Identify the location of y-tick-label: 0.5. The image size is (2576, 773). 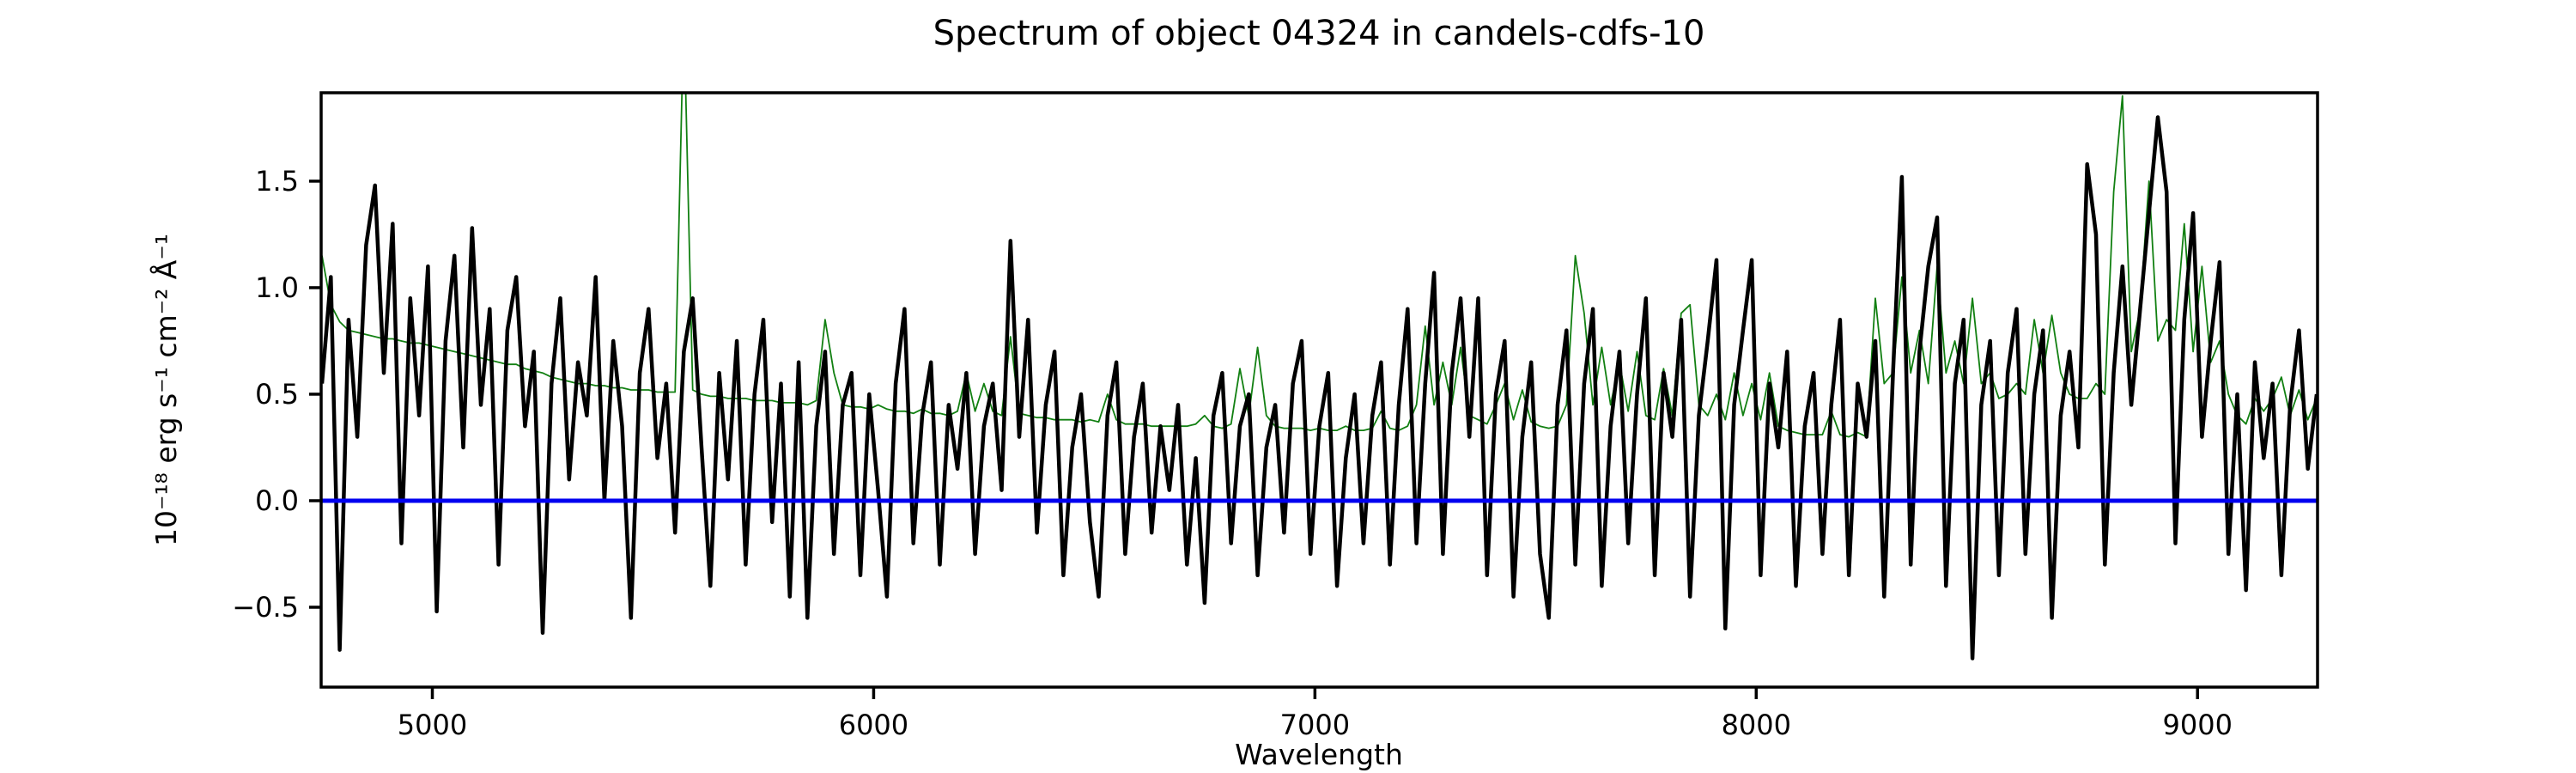
(277, 394).